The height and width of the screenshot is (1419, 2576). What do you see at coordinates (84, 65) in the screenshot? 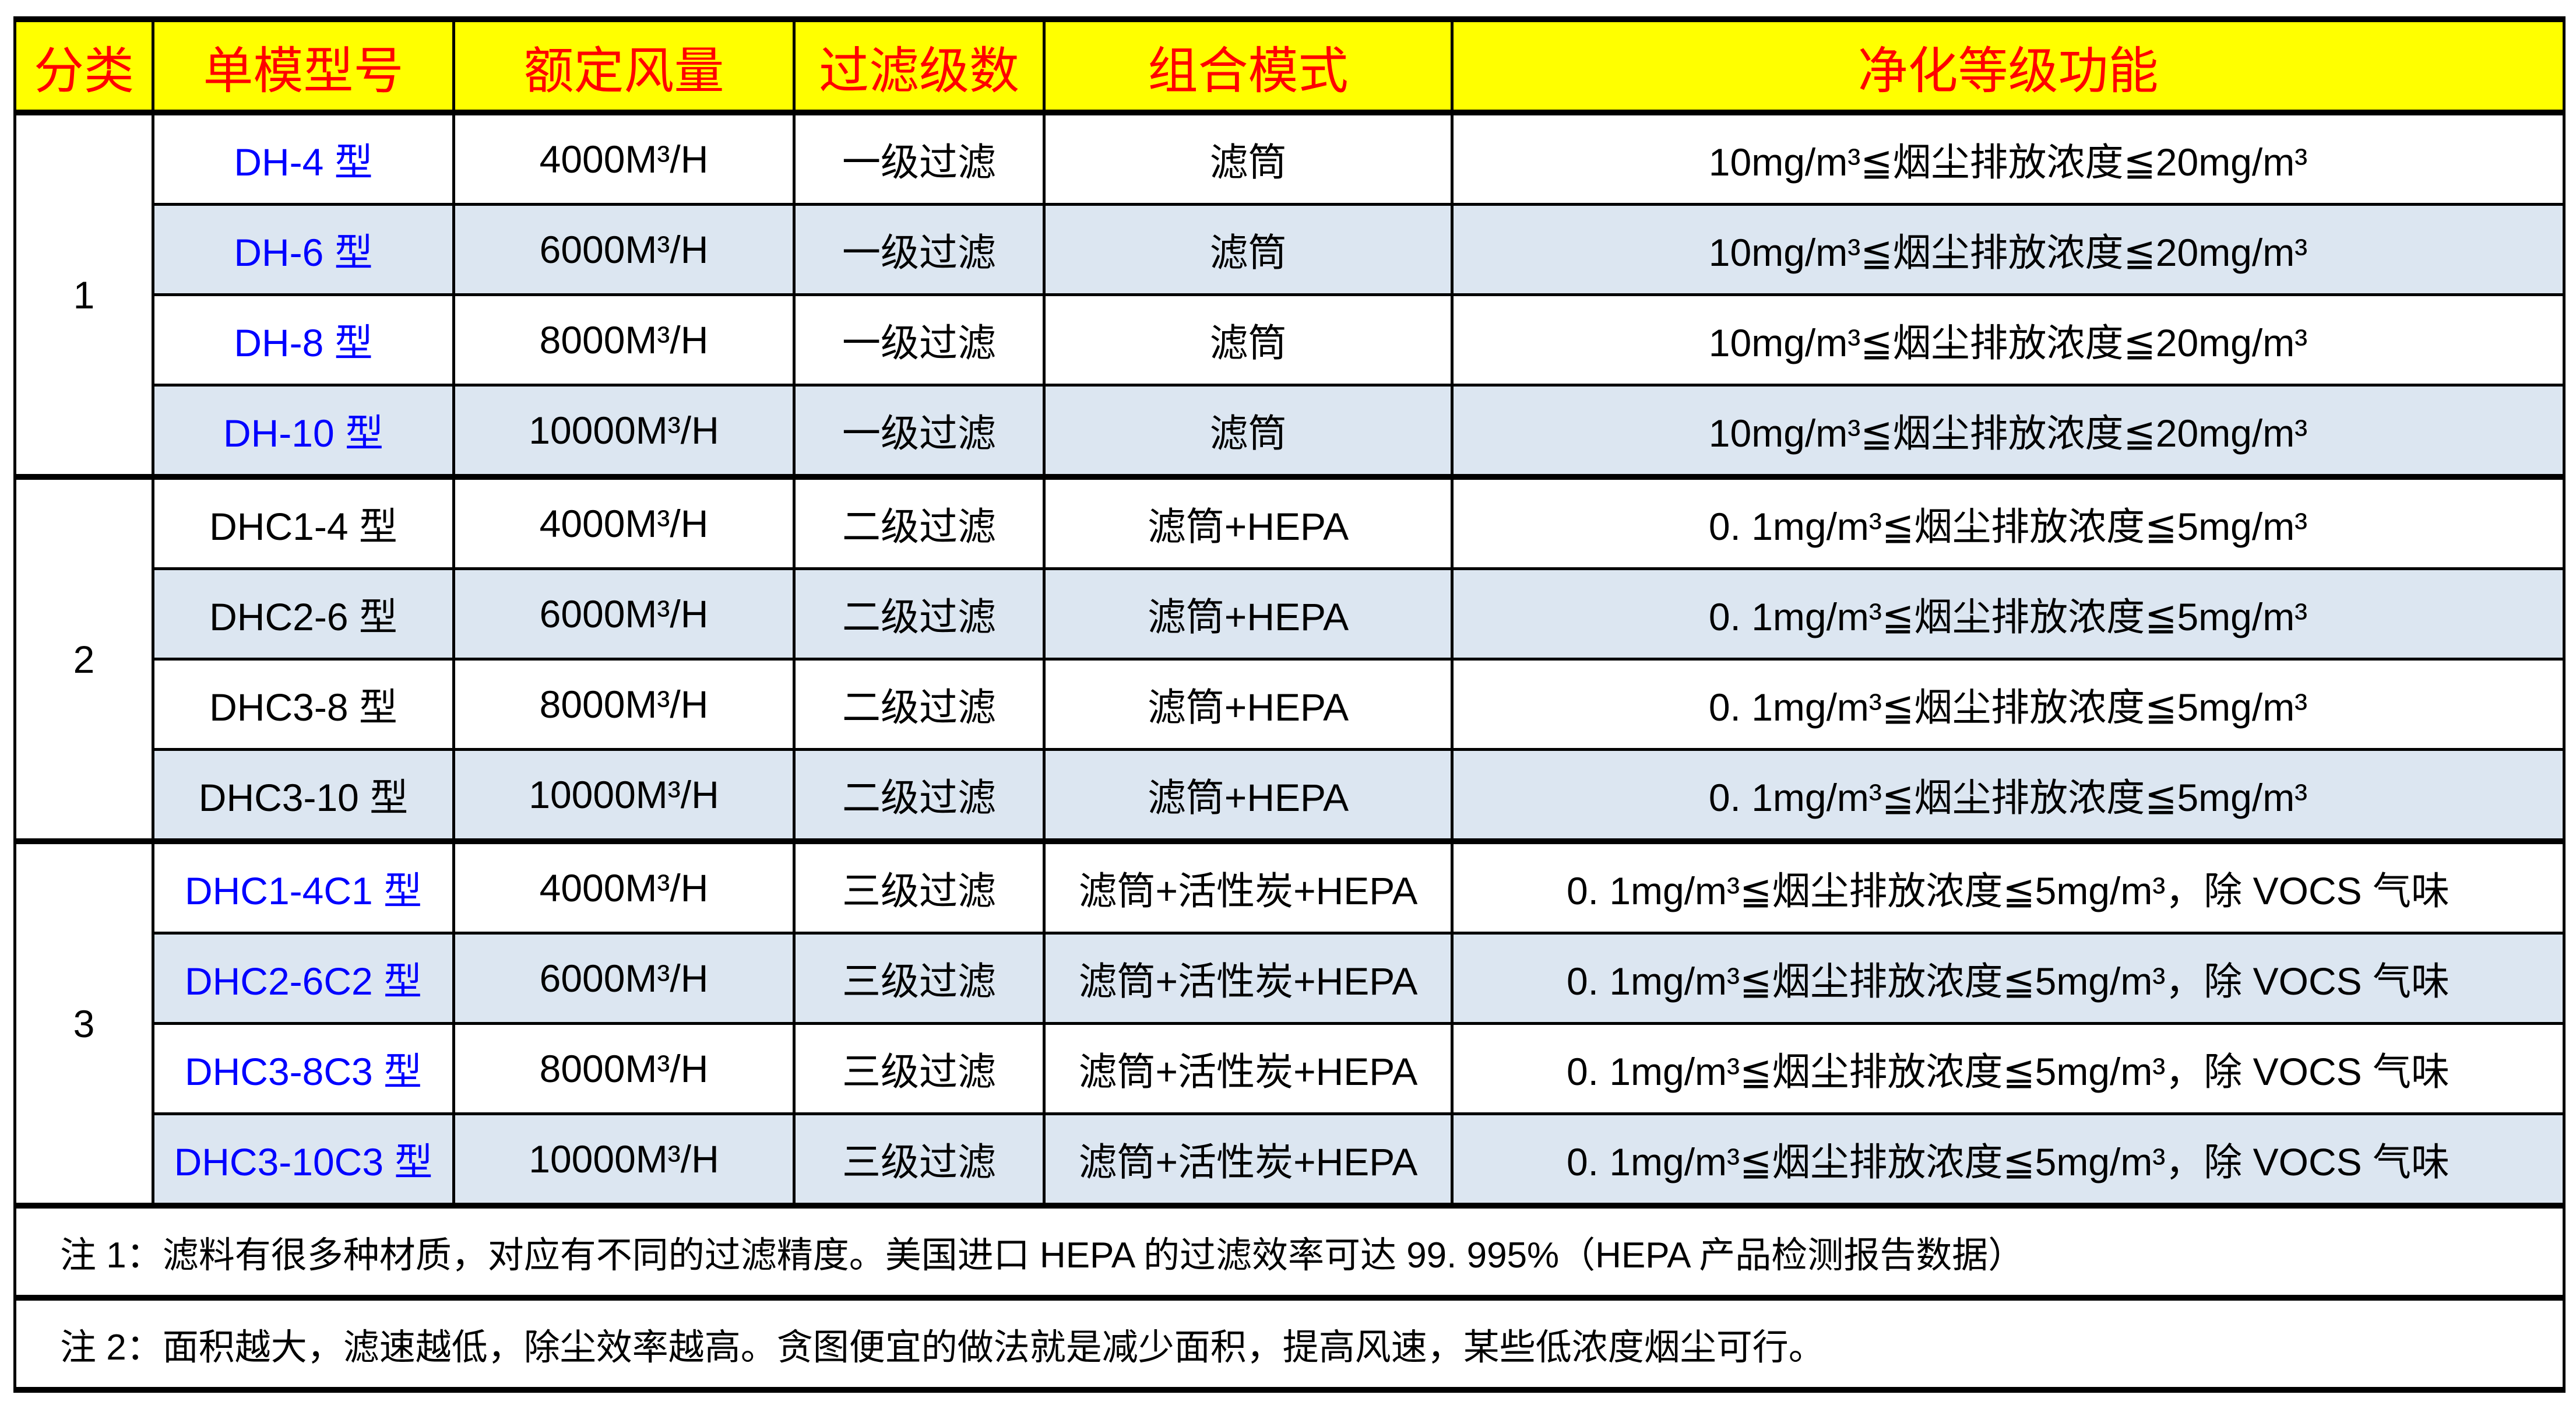
I see `header-category: 分类` at bounding box center [84, 65].